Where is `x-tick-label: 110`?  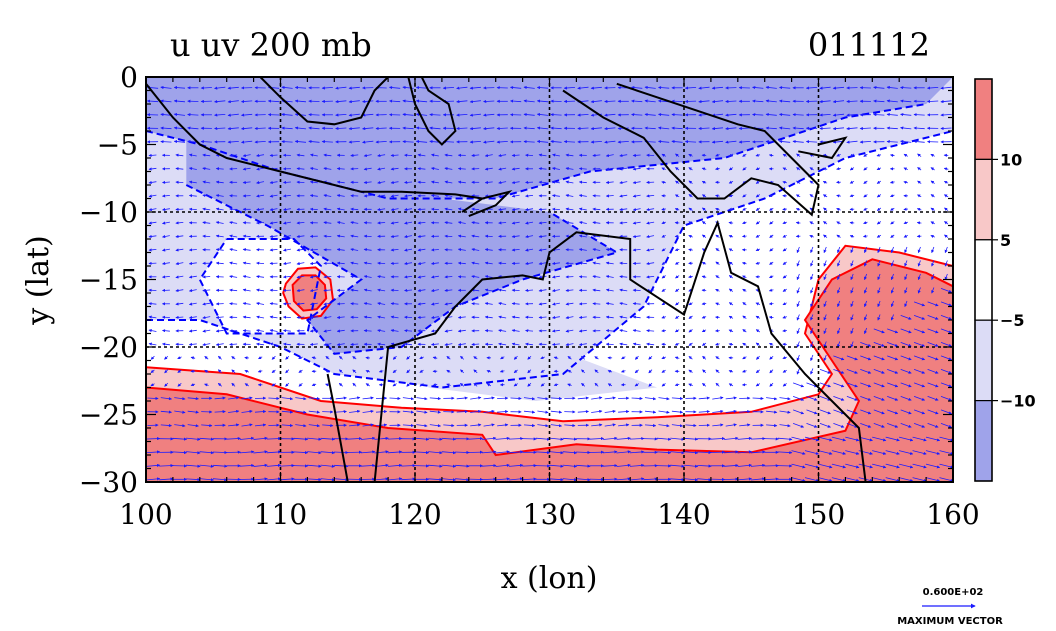 x-tick-label: 110 is located at coordinates (280, 514).